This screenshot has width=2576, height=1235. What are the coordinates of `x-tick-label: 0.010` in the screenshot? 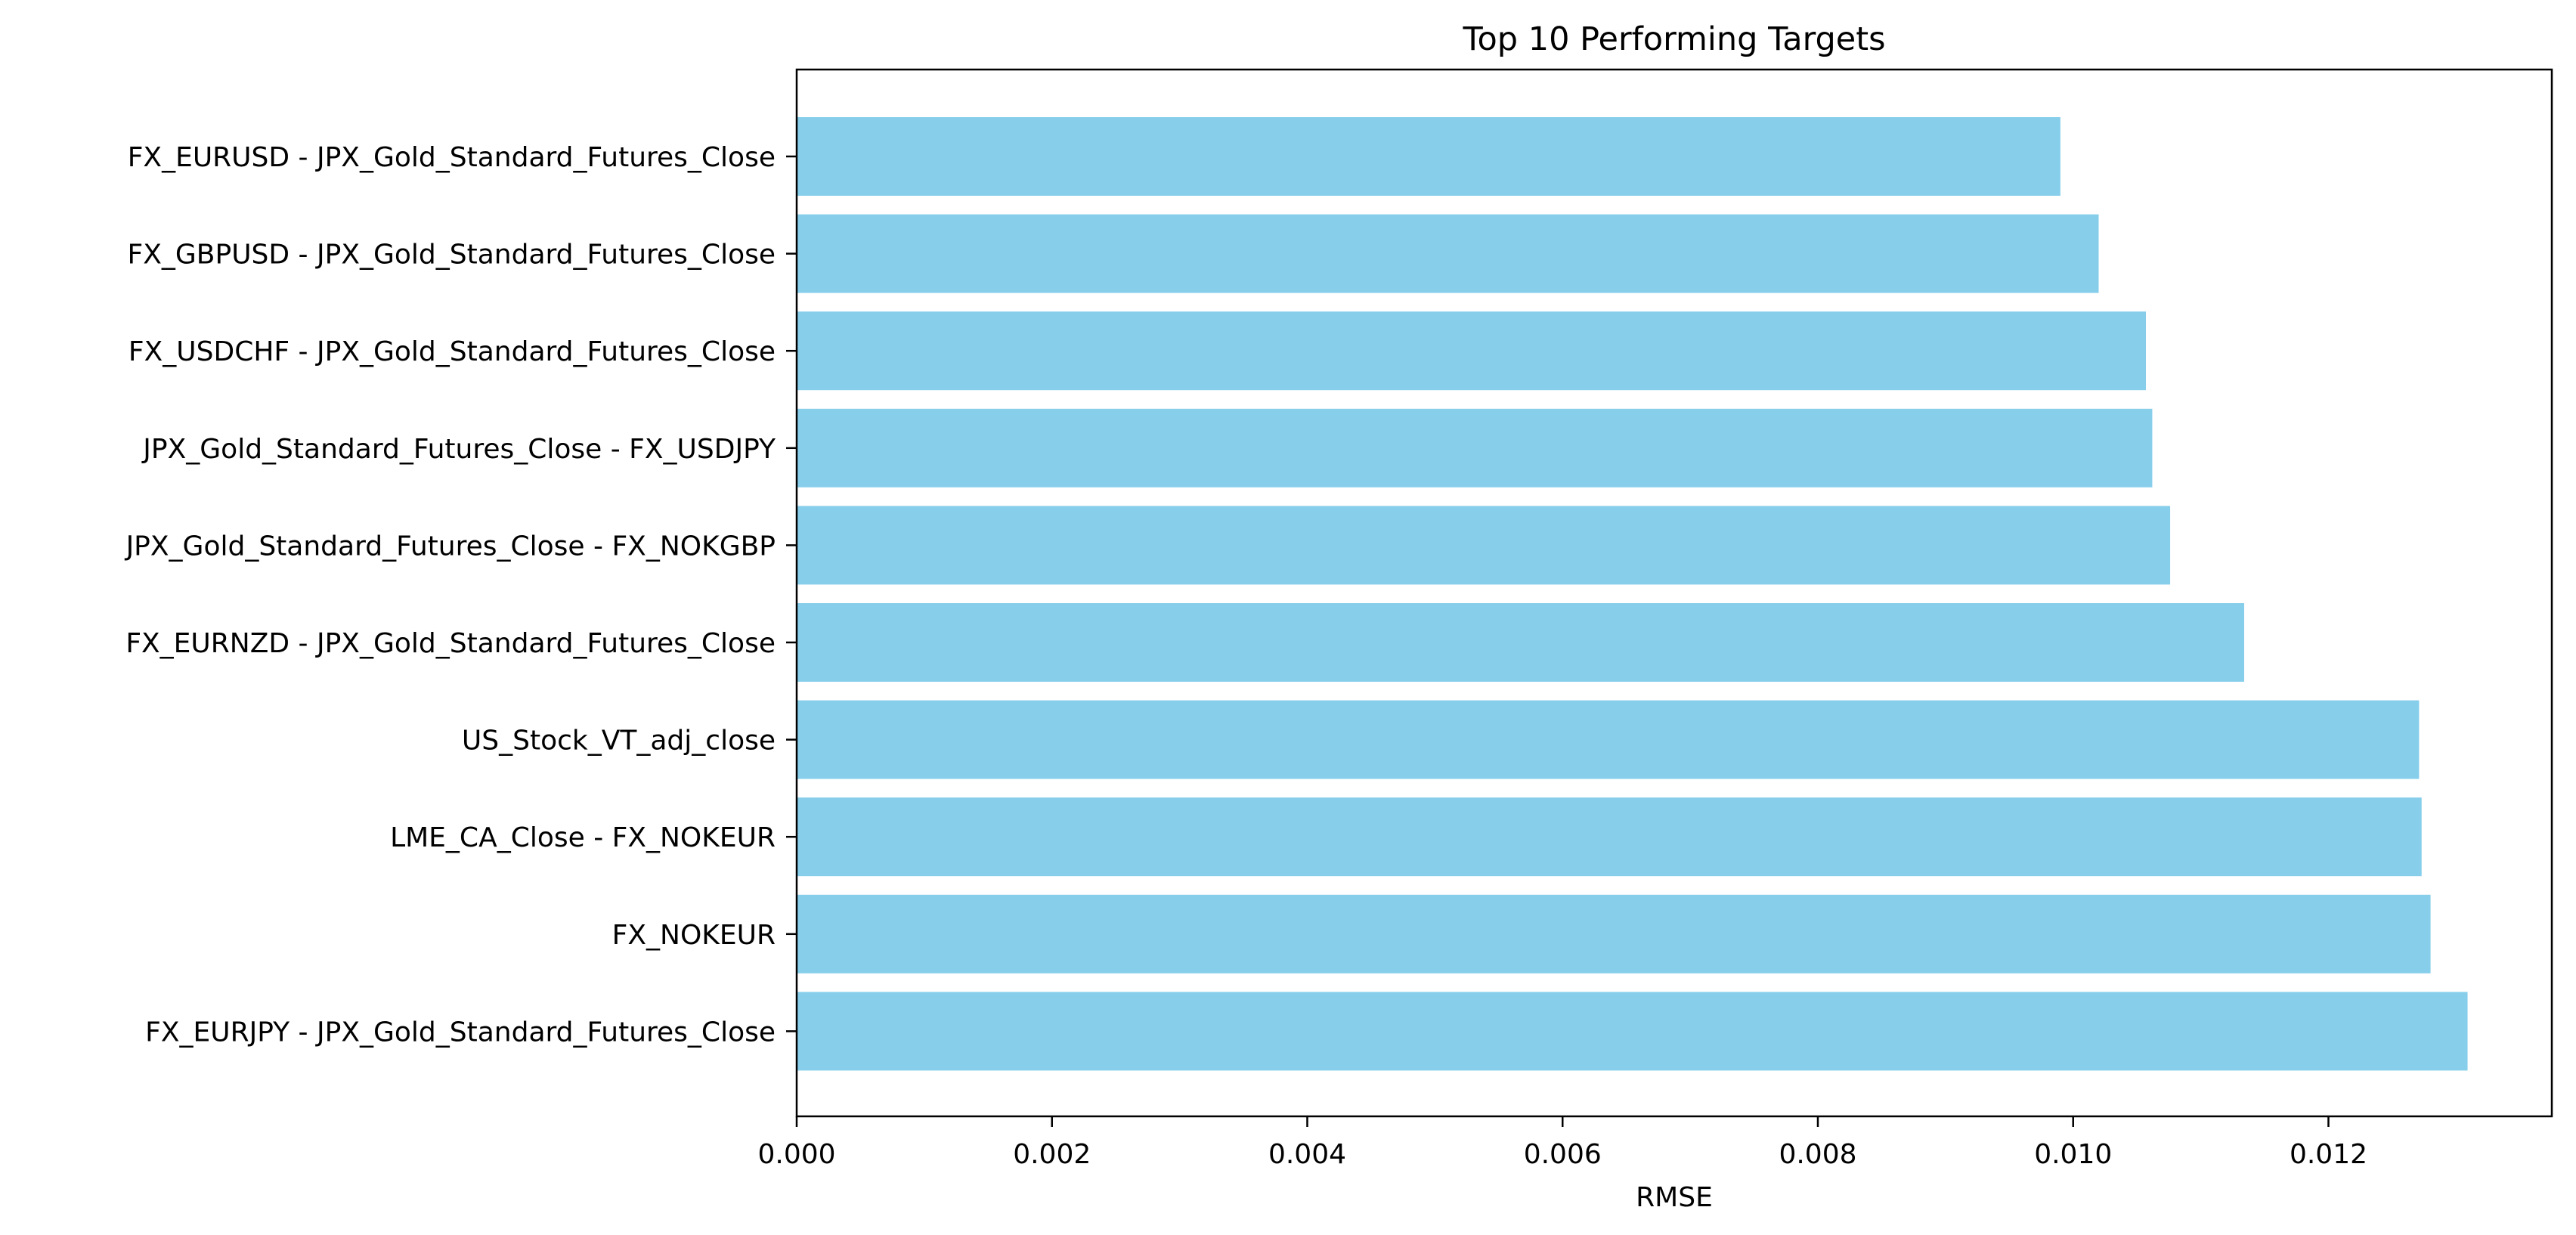 It's located at (2073, 1154).